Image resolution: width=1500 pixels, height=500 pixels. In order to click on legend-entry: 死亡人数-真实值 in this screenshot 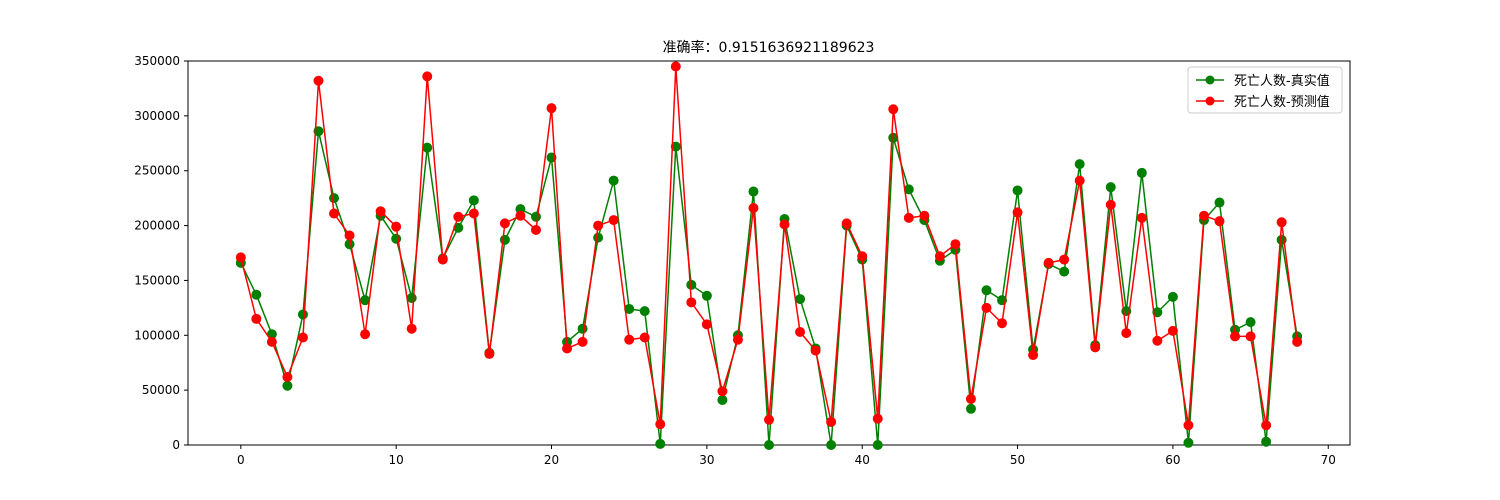, I will do `click(1282, 81)`.